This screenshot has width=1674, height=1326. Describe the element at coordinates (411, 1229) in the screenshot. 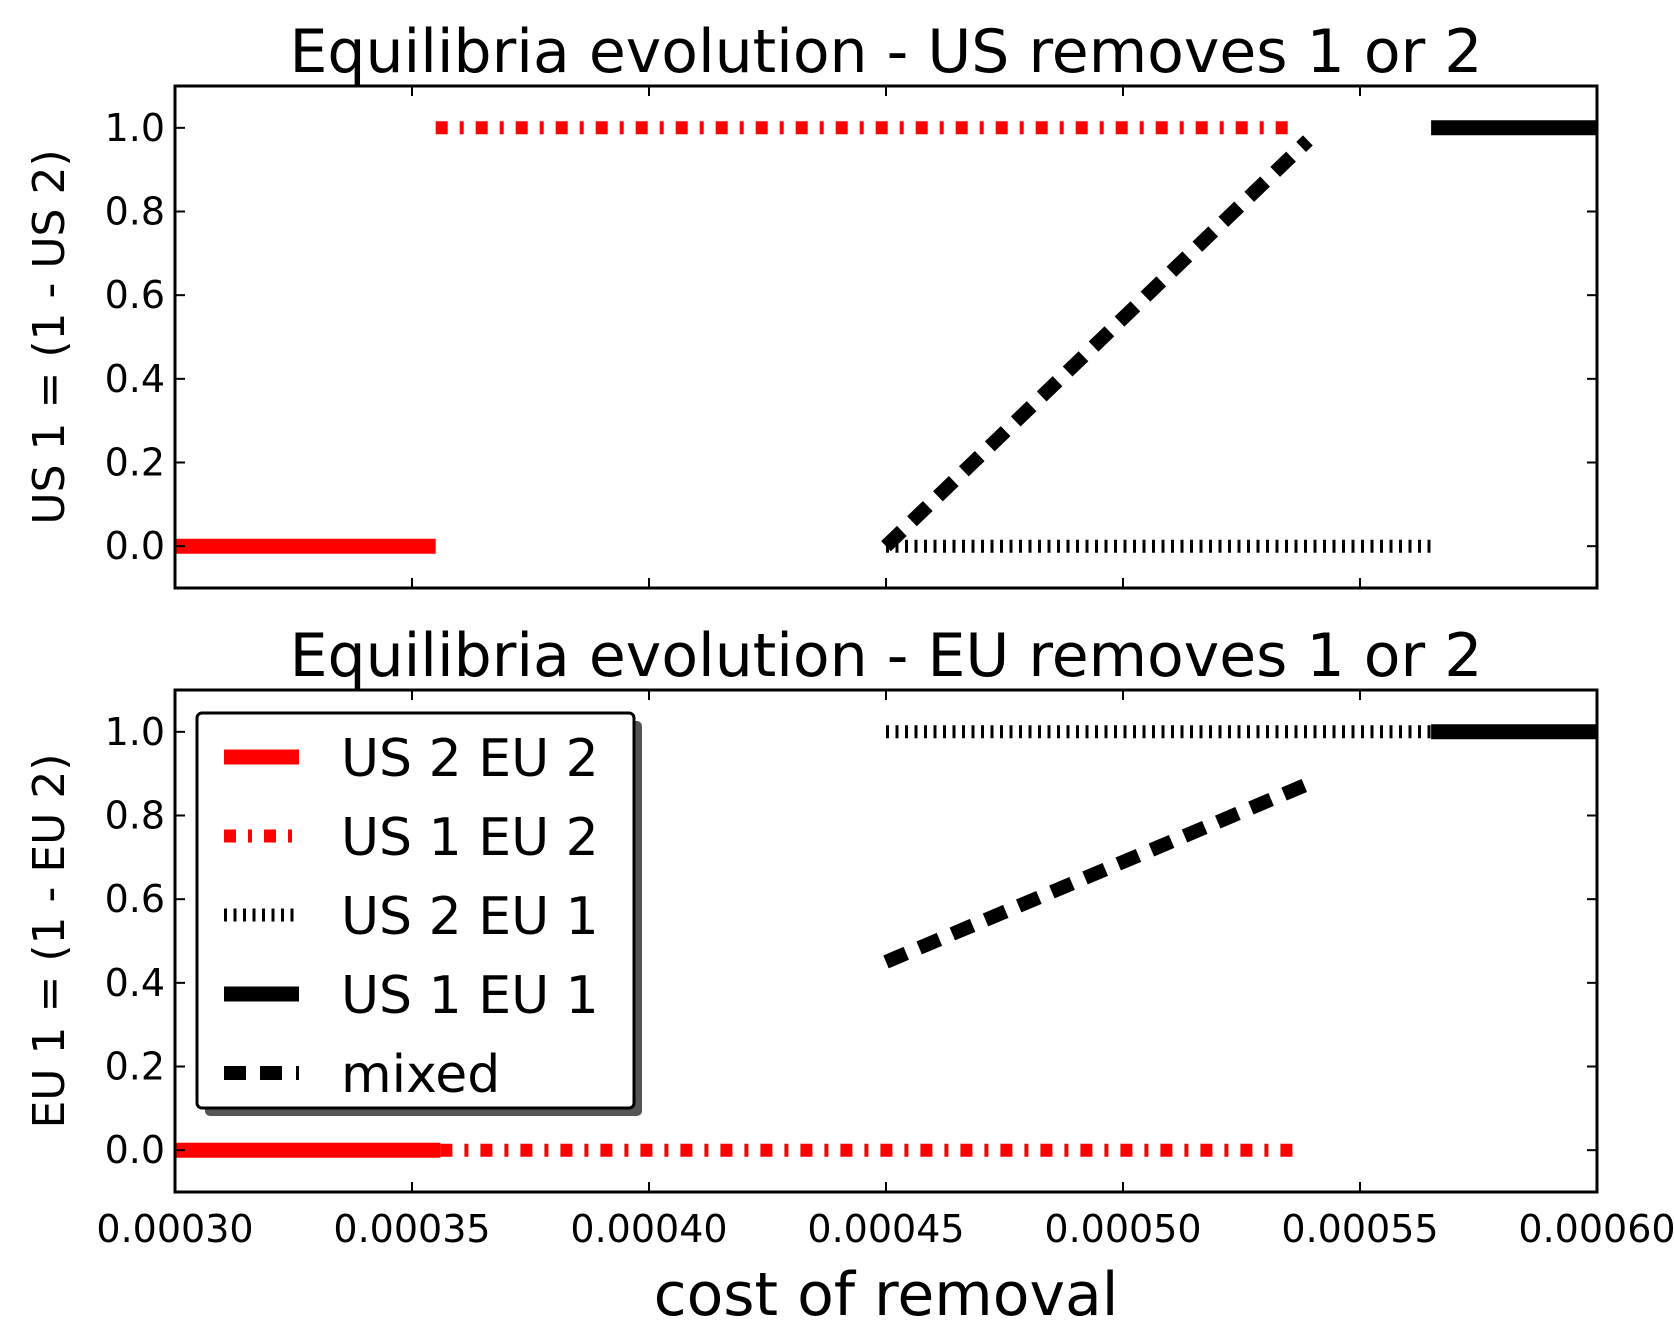

I see `x-tick-label: 0.00035` at that location.